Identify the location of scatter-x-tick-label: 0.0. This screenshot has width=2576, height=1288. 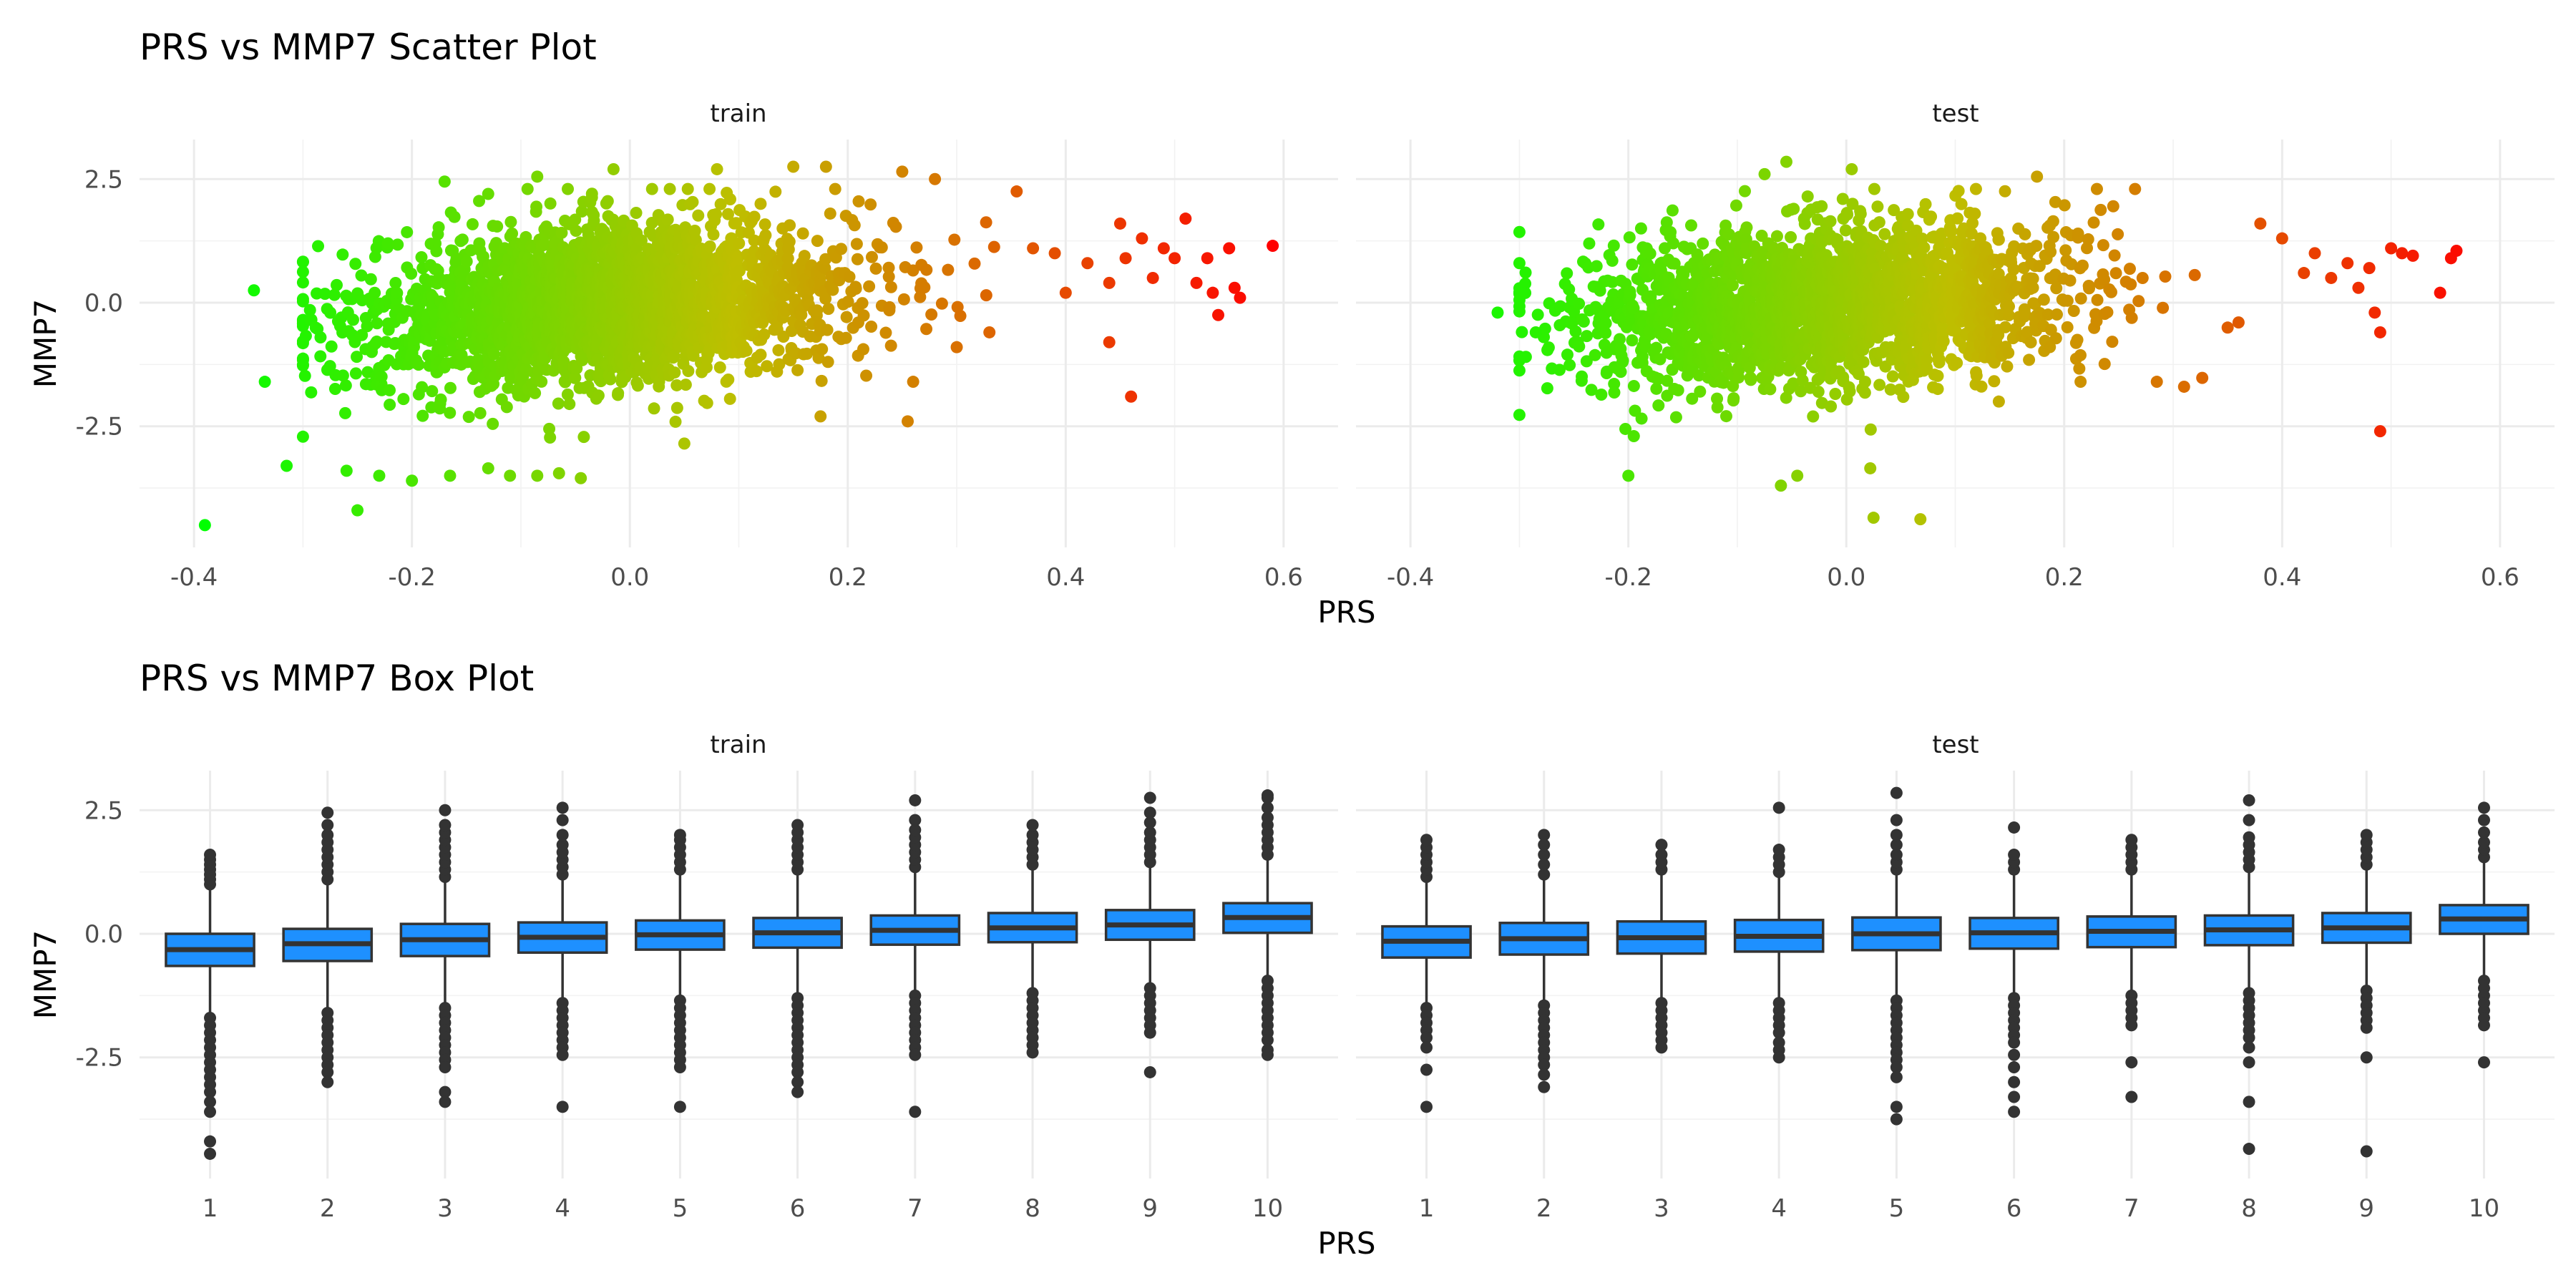
(629, 577).